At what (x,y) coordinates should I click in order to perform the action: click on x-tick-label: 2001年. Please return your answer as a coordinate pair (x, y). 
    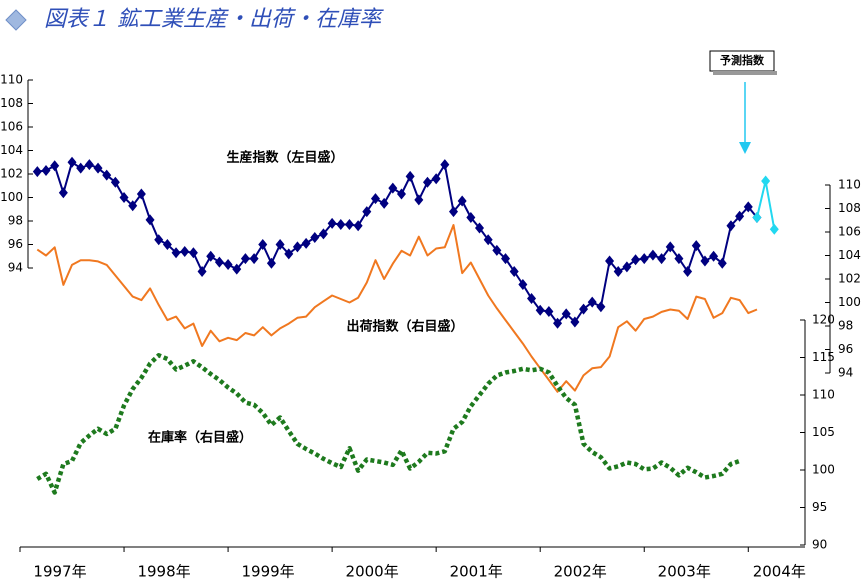
    Looking at the image, I should click on (476, 572).